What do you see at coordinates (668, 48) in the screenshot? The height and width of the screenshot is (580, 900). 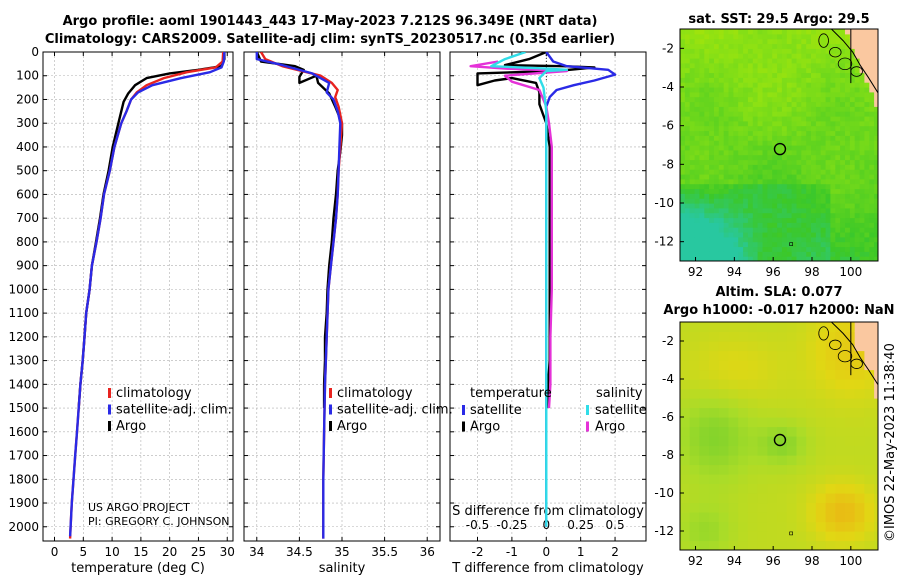 I see `lat-tick-label: -2` at bounding box center [668, 48].